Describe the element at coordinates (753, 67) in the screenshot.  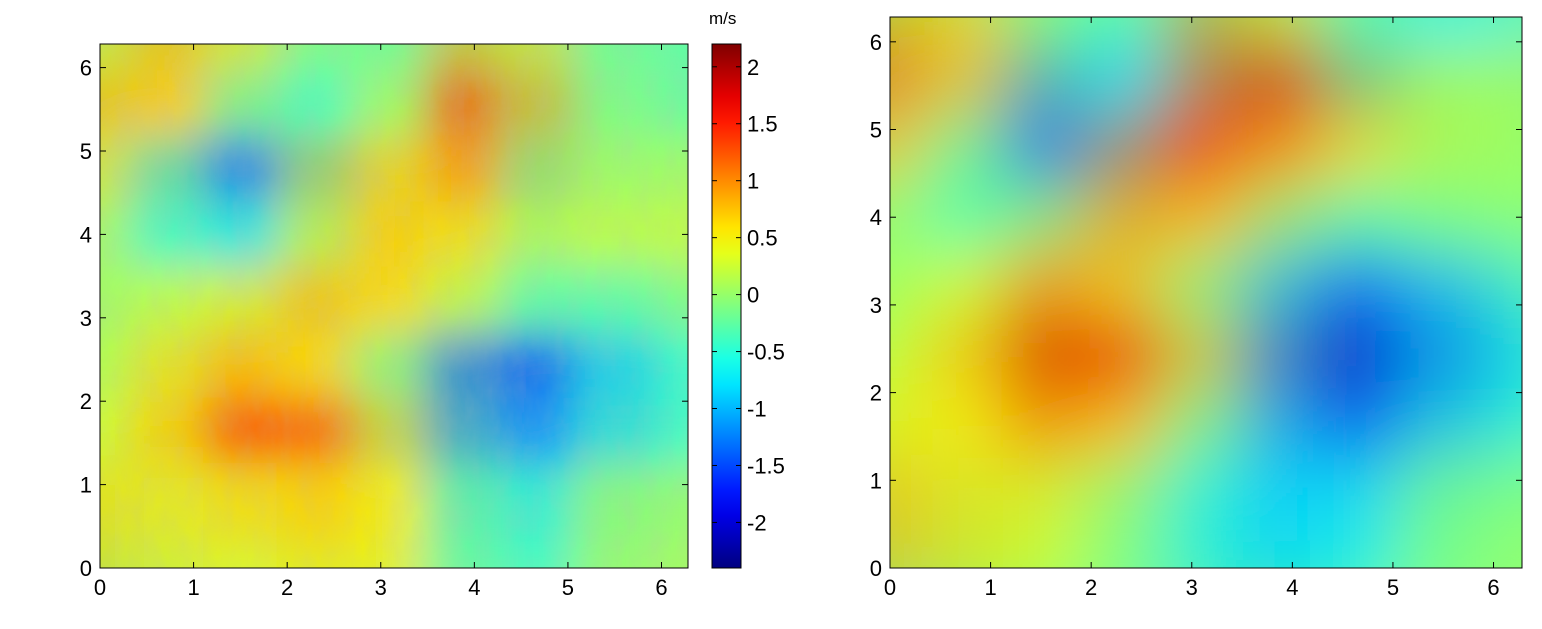
I see `colorbar-tick-label: 2` at that location.